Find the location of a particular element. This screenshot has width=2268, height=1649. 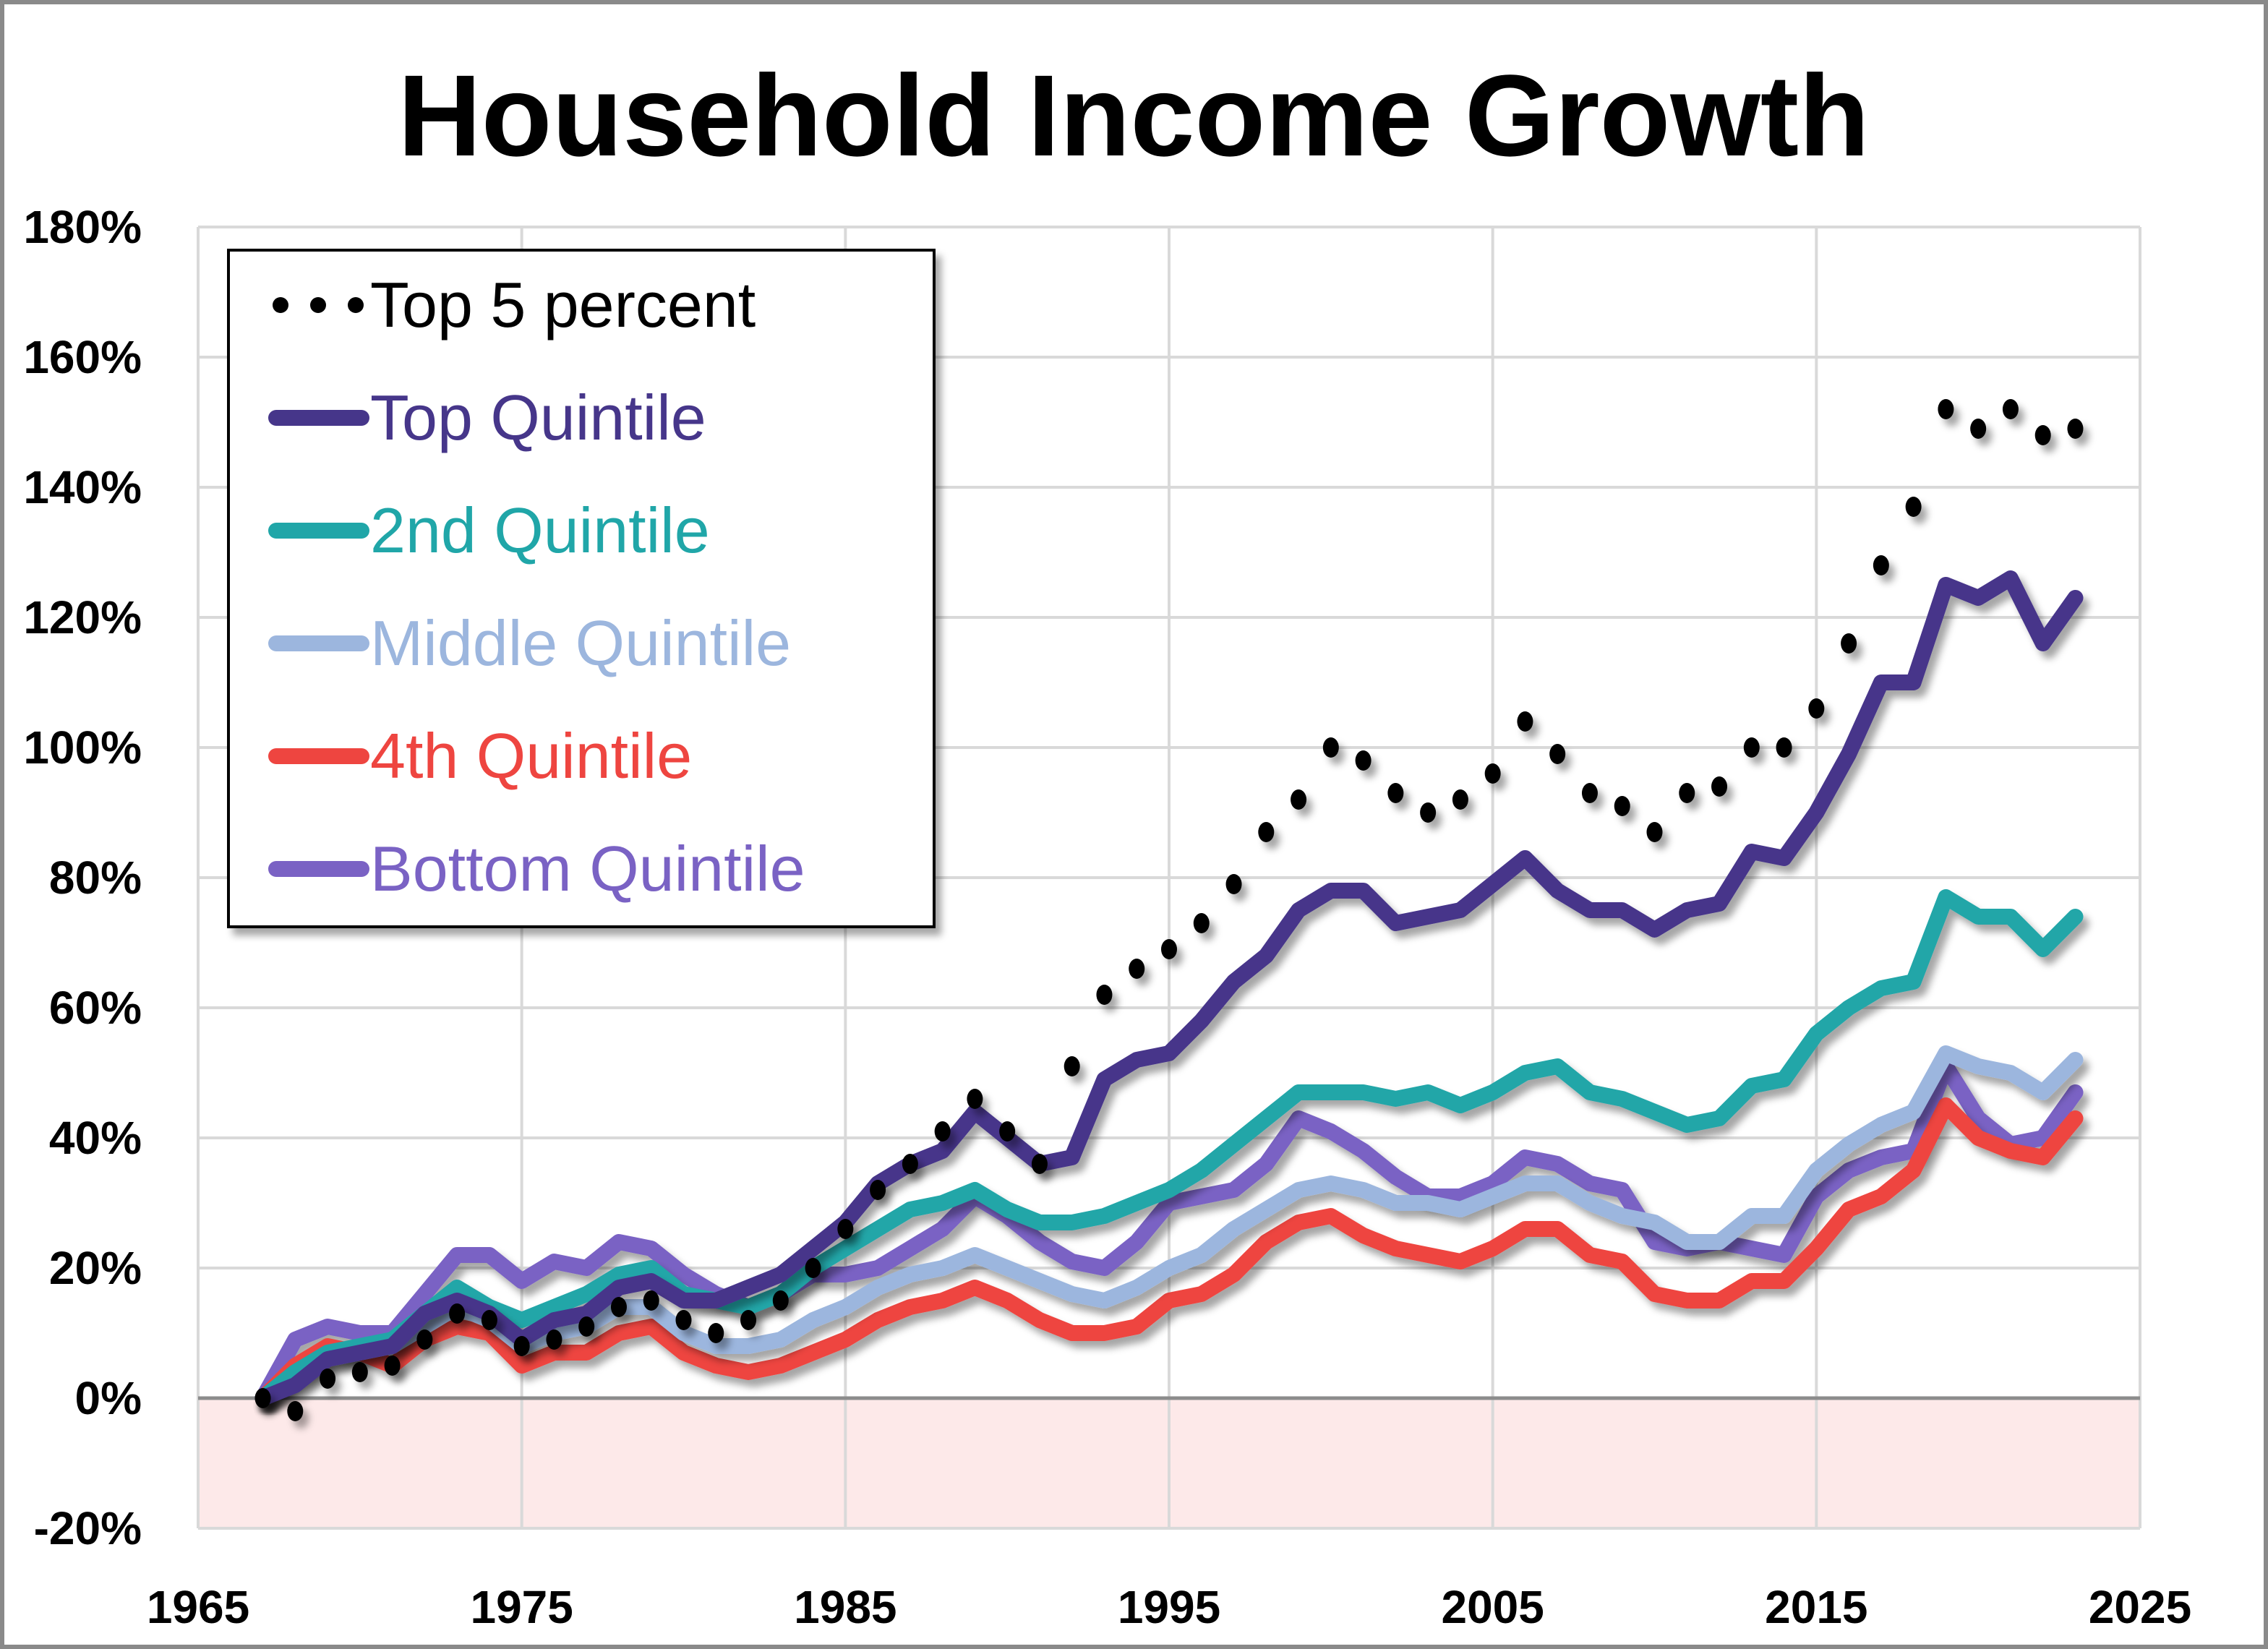

y-tick-label: -20% is located at coordinates (88, 1528).